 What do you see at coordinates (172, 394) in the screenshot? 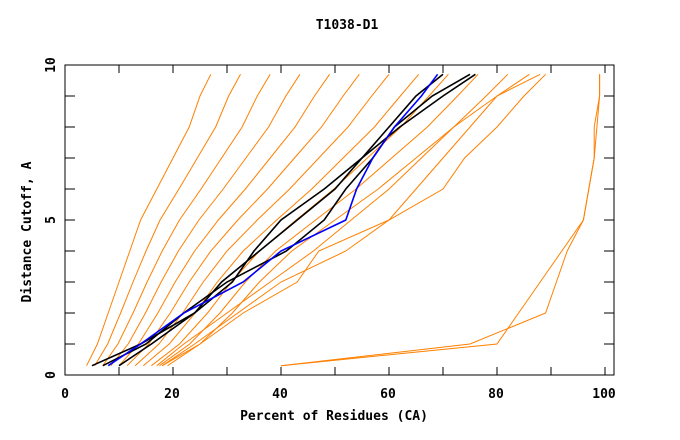
I see `x-tick-label: 20` at bounding box center [172, 394].